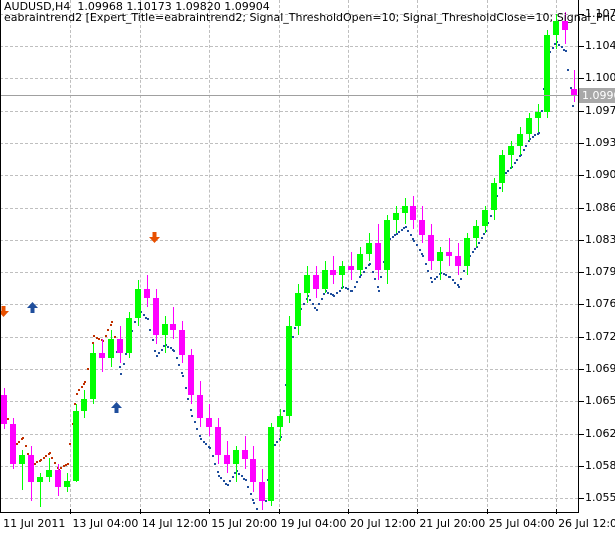 This screenshot has width=615, height=543. I want to click on price-axis-label: 1.10780, so click(600, 13).